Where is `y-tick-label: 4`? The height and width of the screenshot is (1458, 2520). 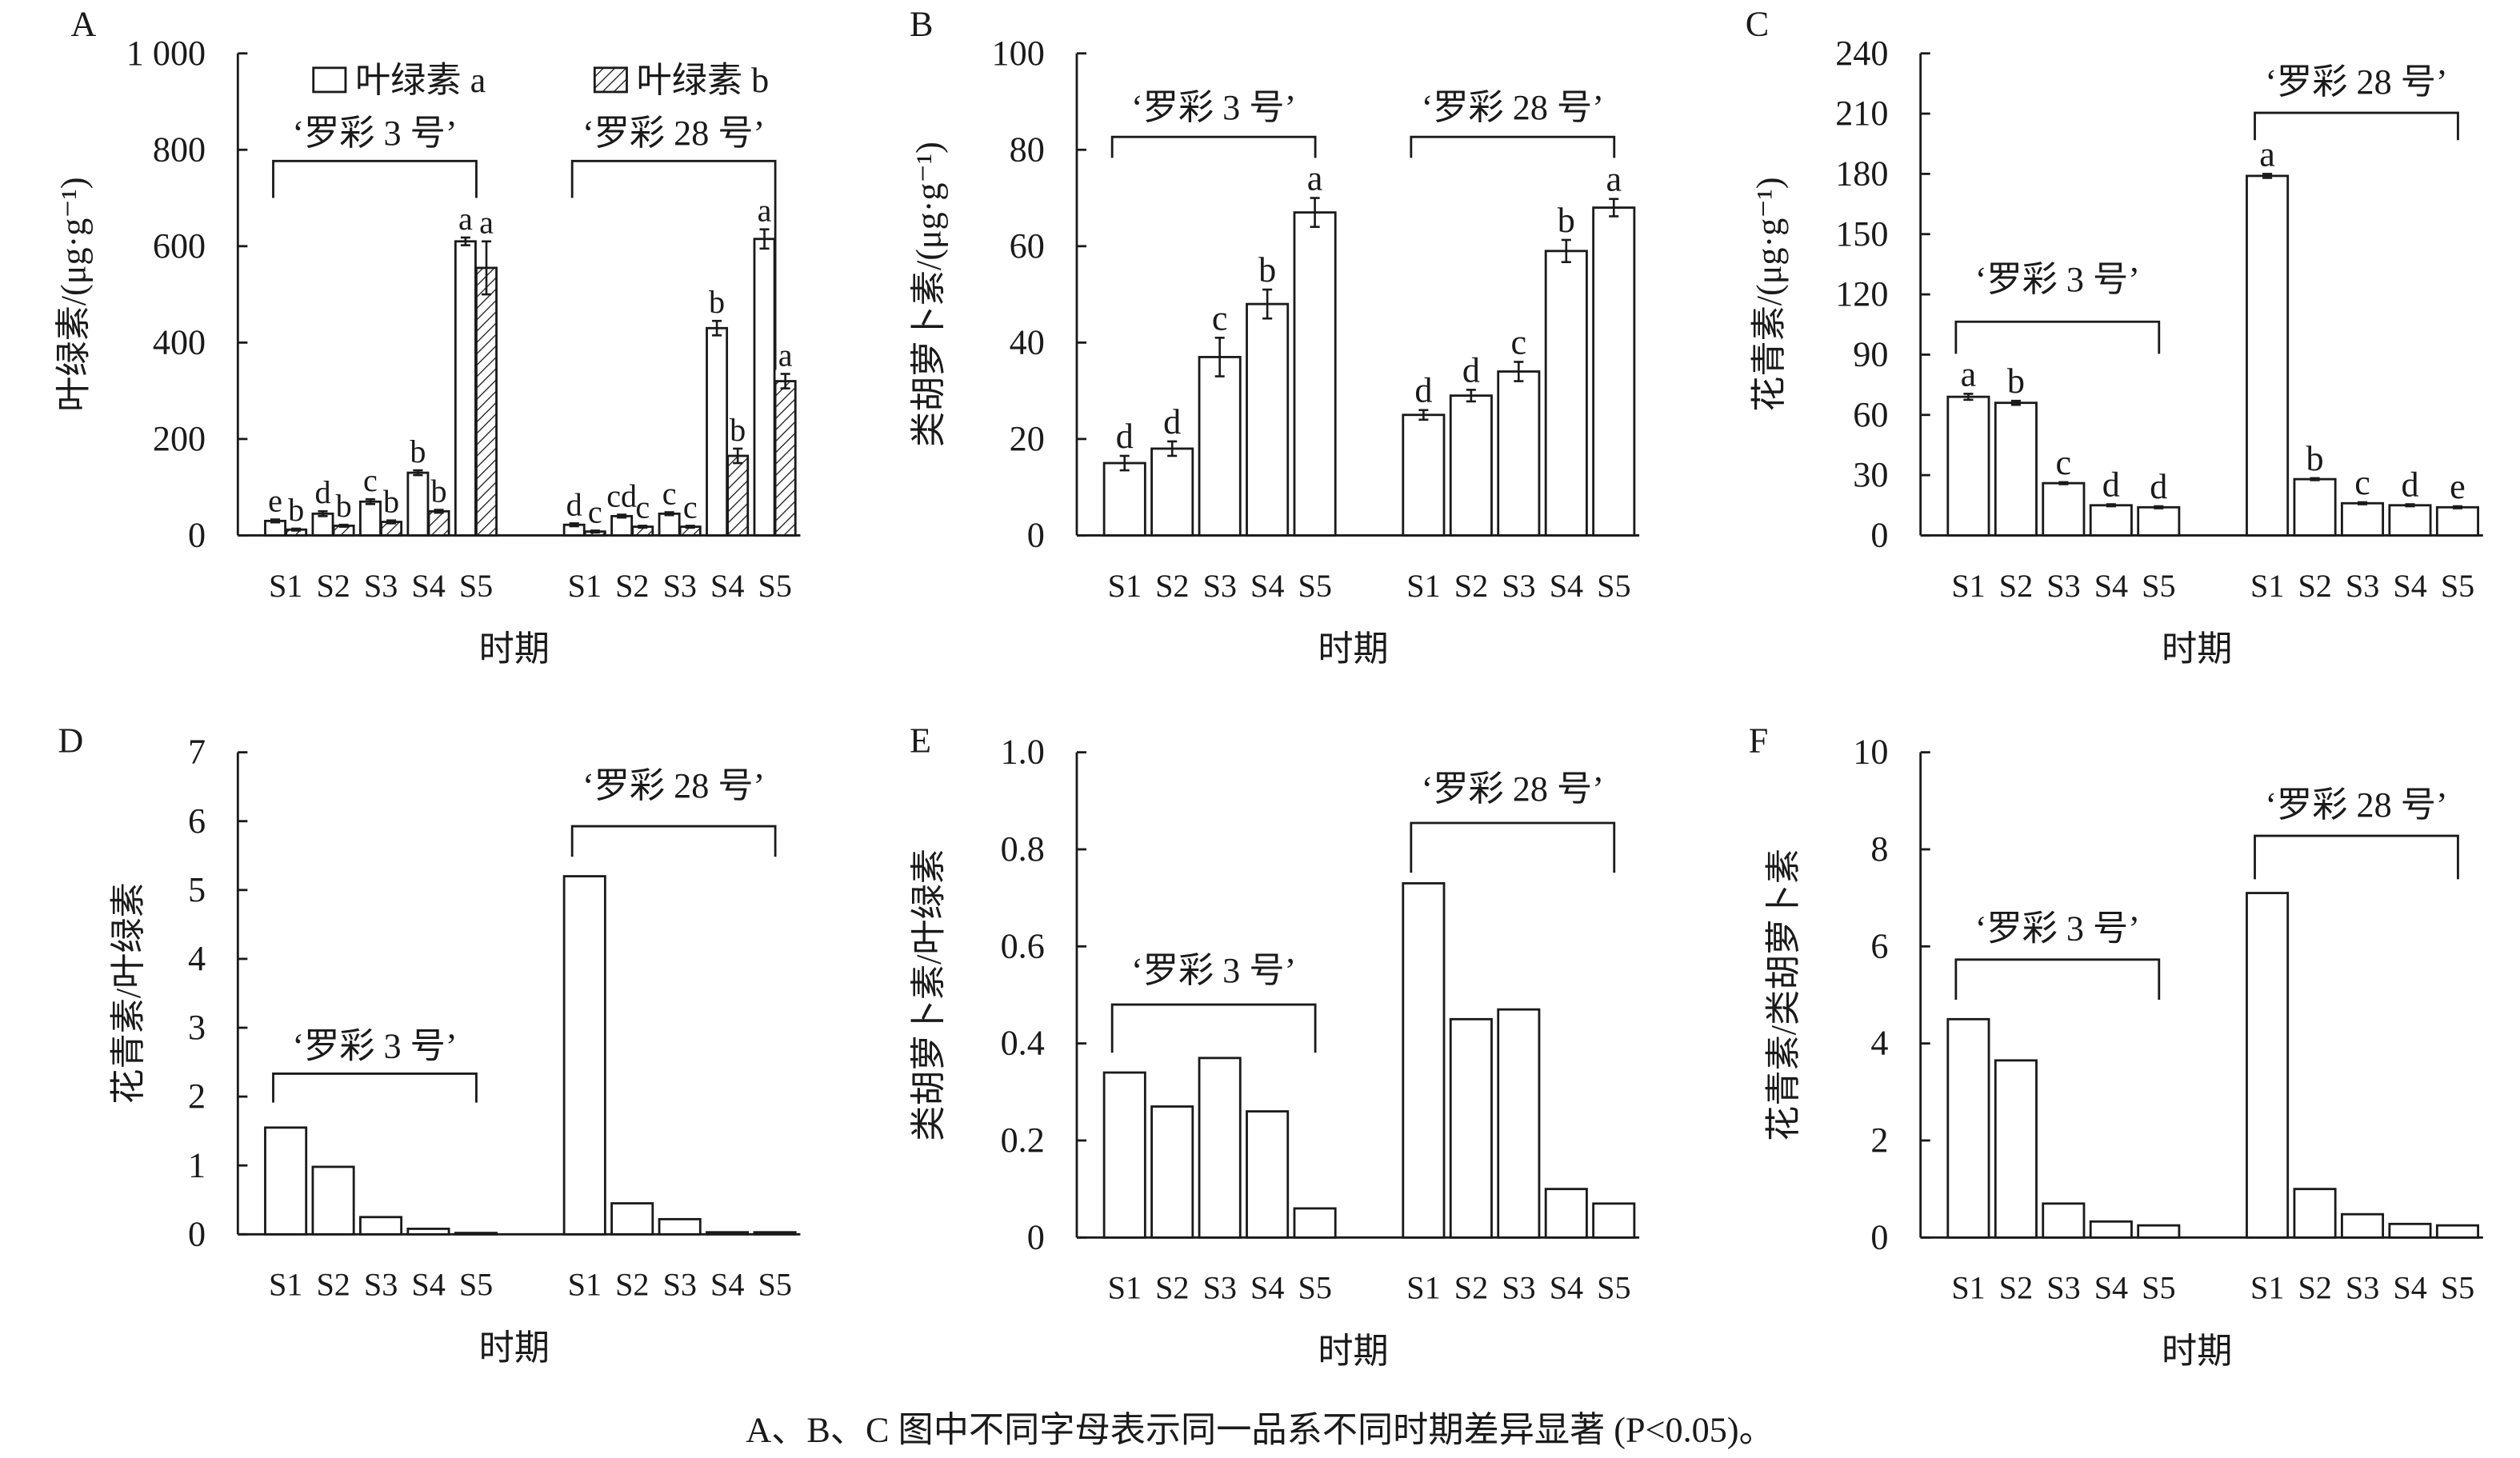 y-tick-label: 4 is located at coordinates (1879, 1043).